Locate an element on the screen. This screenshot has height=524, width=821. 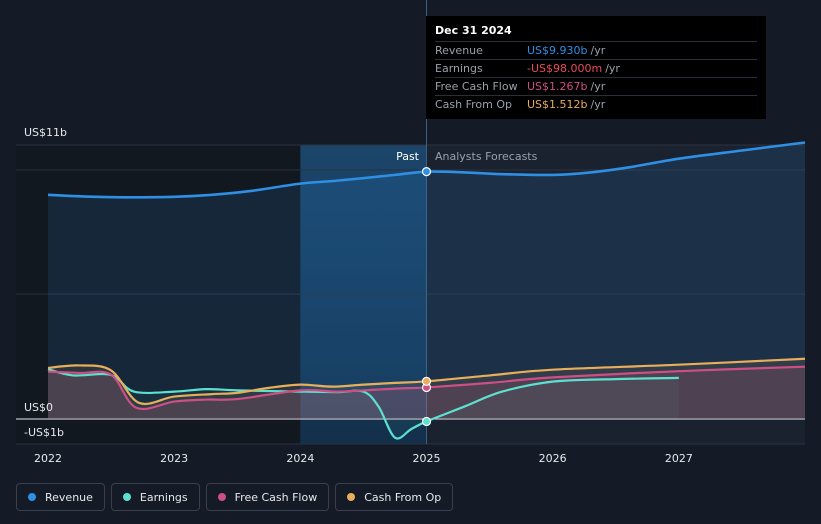
tooltip-row-name: Cash From Op is located at coordinates (474, 104).